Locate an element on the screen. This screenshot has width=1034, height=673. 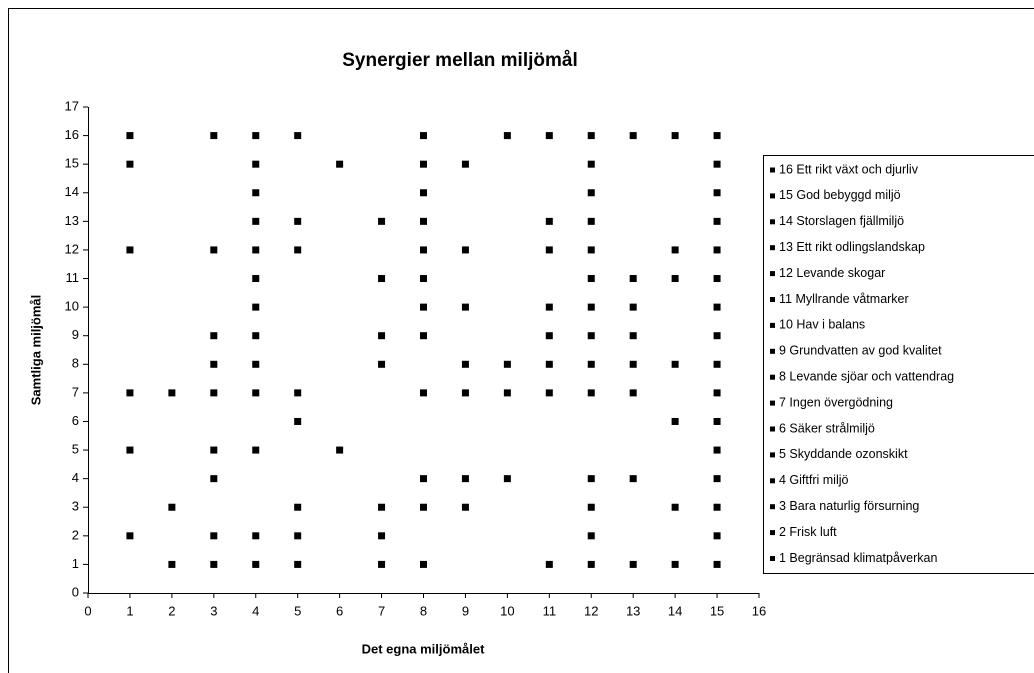
legend-label: 13 Ett rikt odlingslandskap is located at coordinates (852, 247).